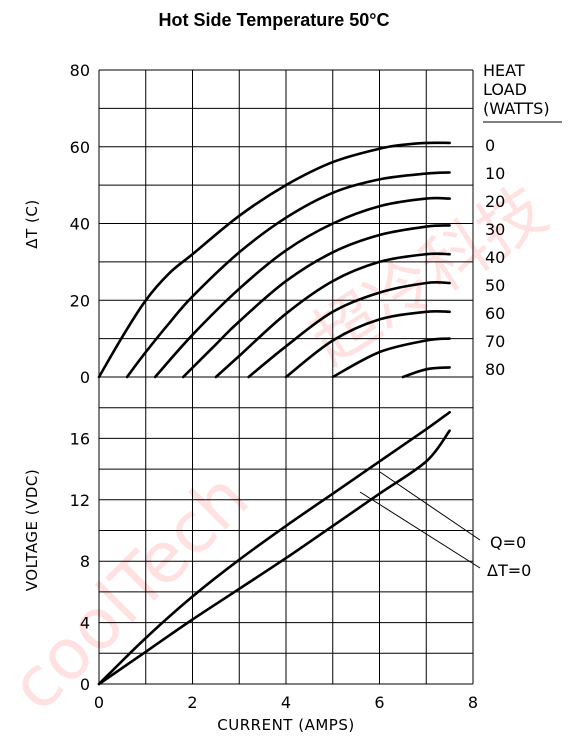 The width and height of the screenshot is (572, 740). I want to click on x-tick-label: 4, so click(286, 702).